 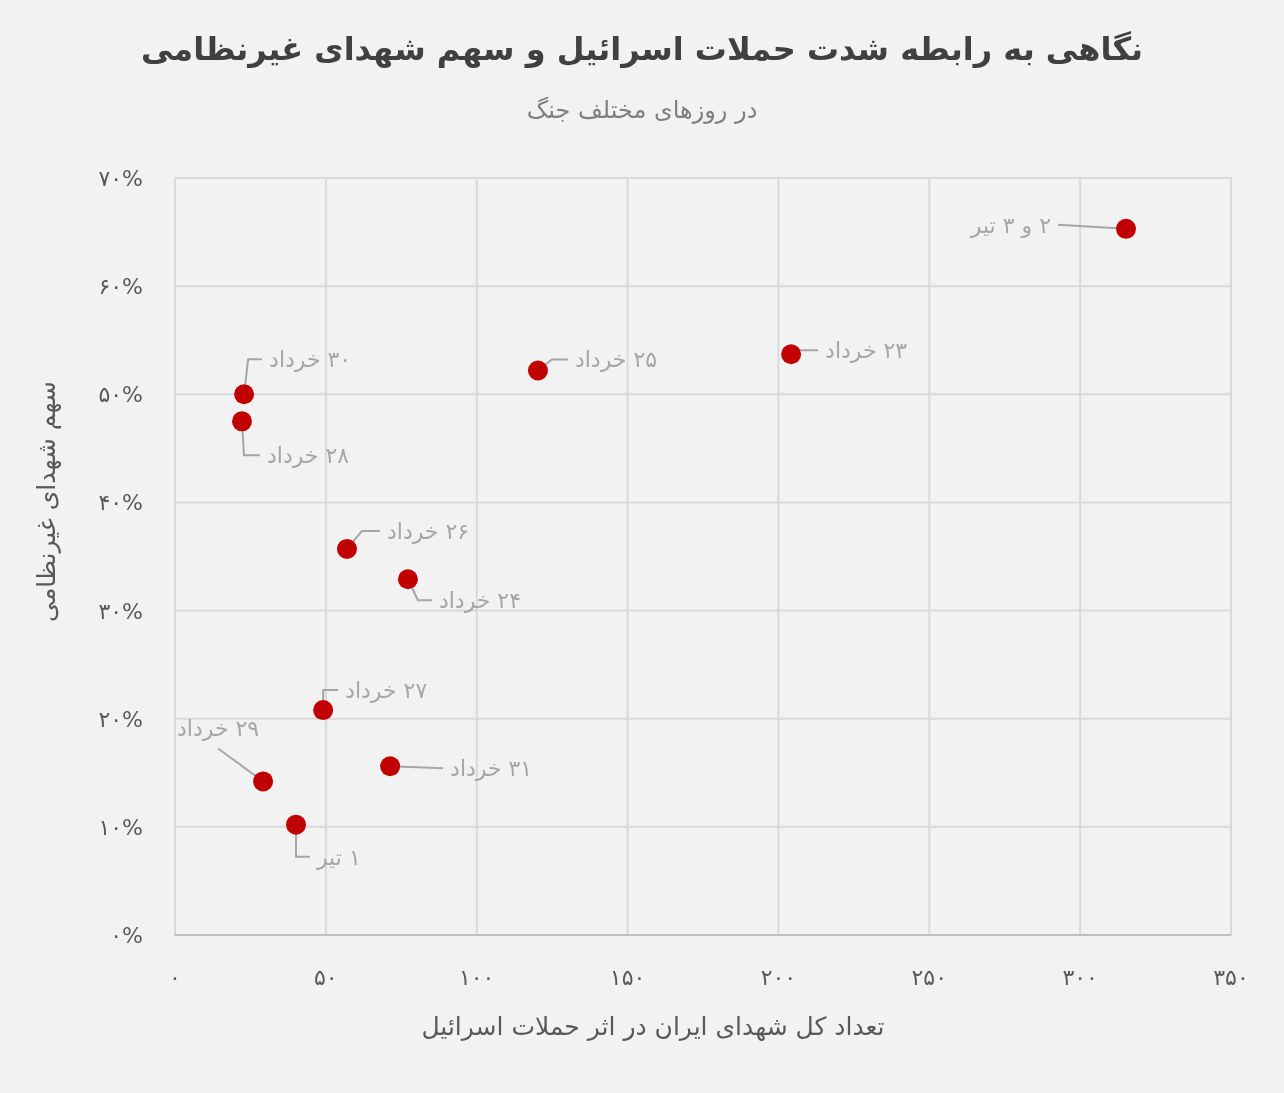 I want to click on y-tick-label: ۰%, so click(x=126, y=935).